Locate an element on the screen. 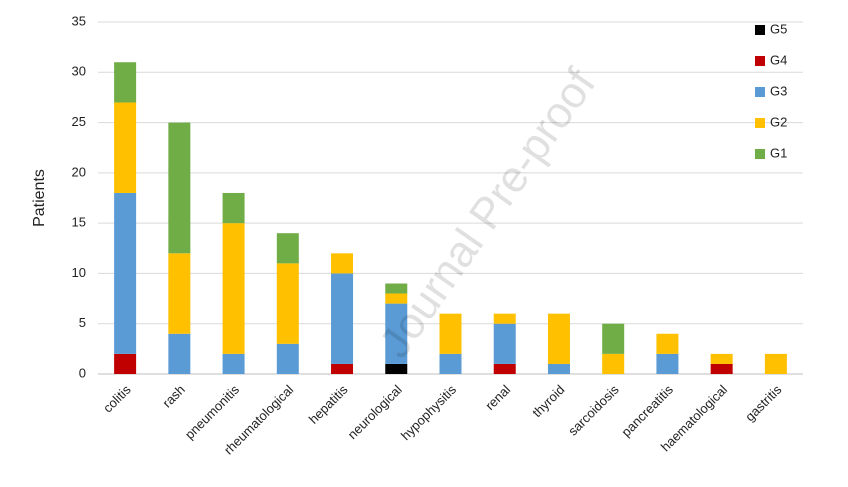  x-tick-label: hypophysitis is located at coordinates (429, 413).